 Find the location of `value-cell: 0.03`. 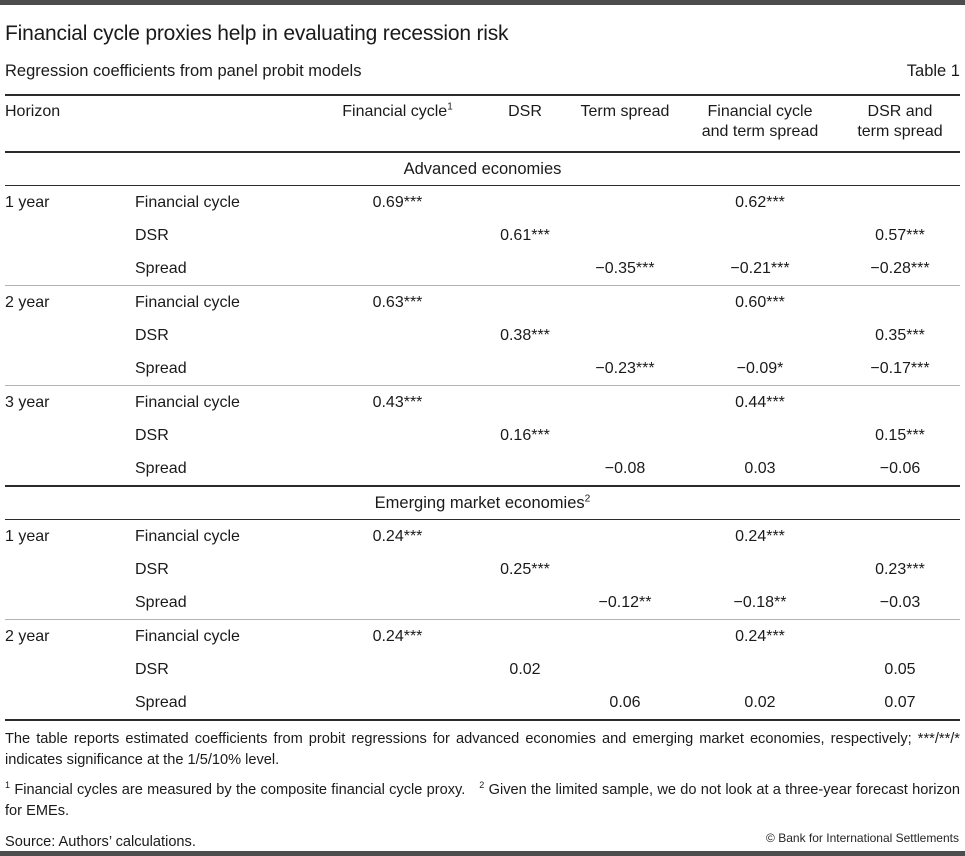

value-cell: 0.03 is located at coordinates (760, 468).